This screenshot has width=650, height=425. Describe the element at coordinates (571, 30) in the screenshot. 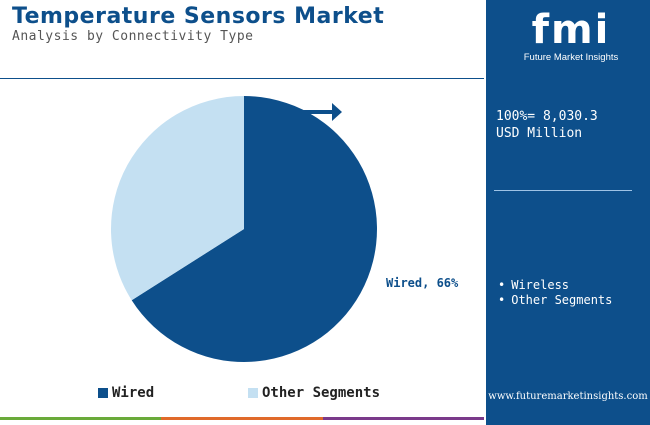

I see `logo-mark: fmi` at that location.